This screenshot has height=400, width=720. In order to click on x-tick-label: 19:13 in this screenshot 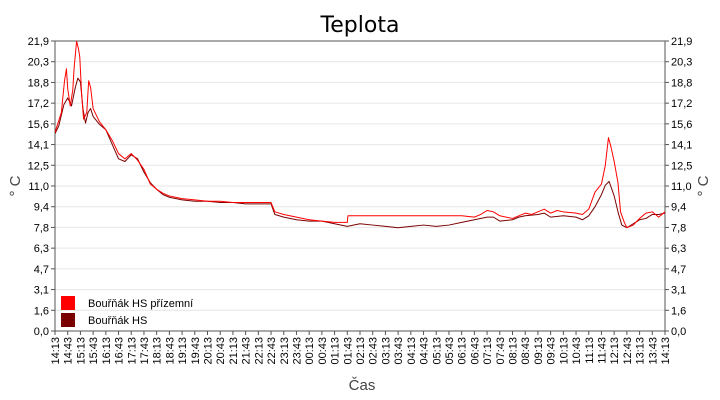, I will do `click(183, 351)`.